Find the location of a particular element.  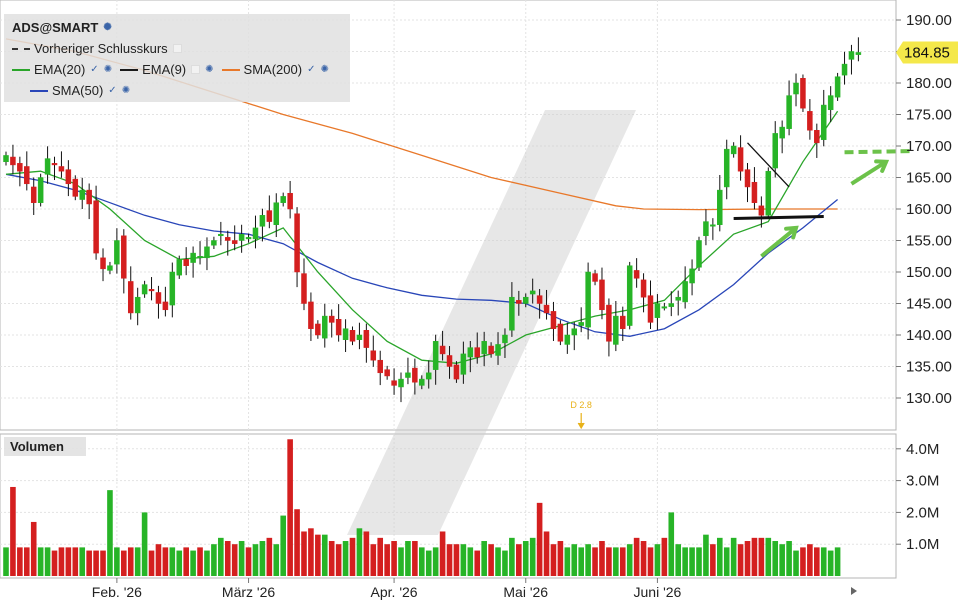

legend-symbol-row: ADS@SMART ✺ is located at coordinates (62, 27).